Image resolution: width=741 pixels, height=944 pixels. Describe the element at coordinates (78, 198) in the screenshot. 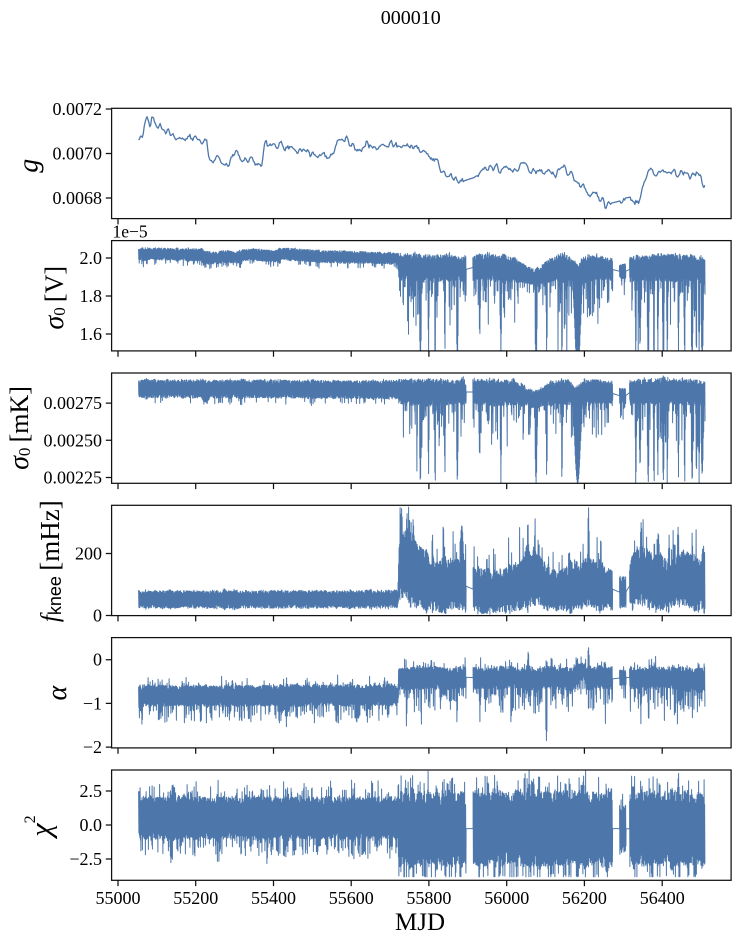

I see `svg-text: 0.0068` at that location.